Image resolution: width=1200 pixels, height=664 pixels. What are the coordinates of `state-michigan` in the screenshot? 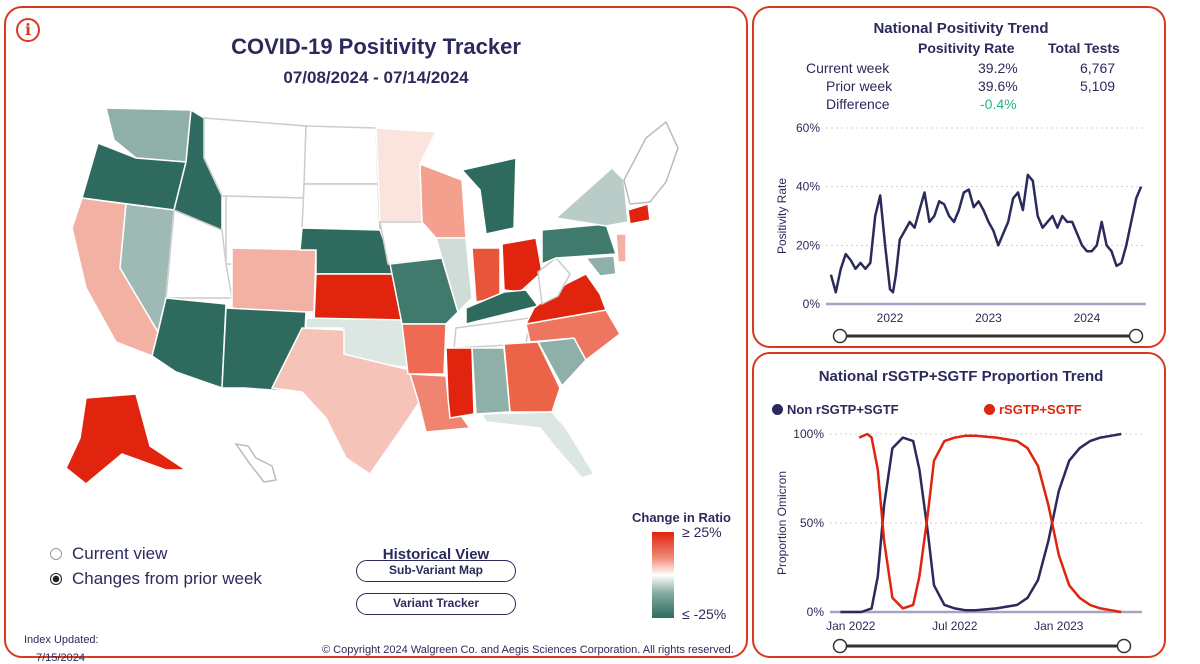 It's located at (488, 196).